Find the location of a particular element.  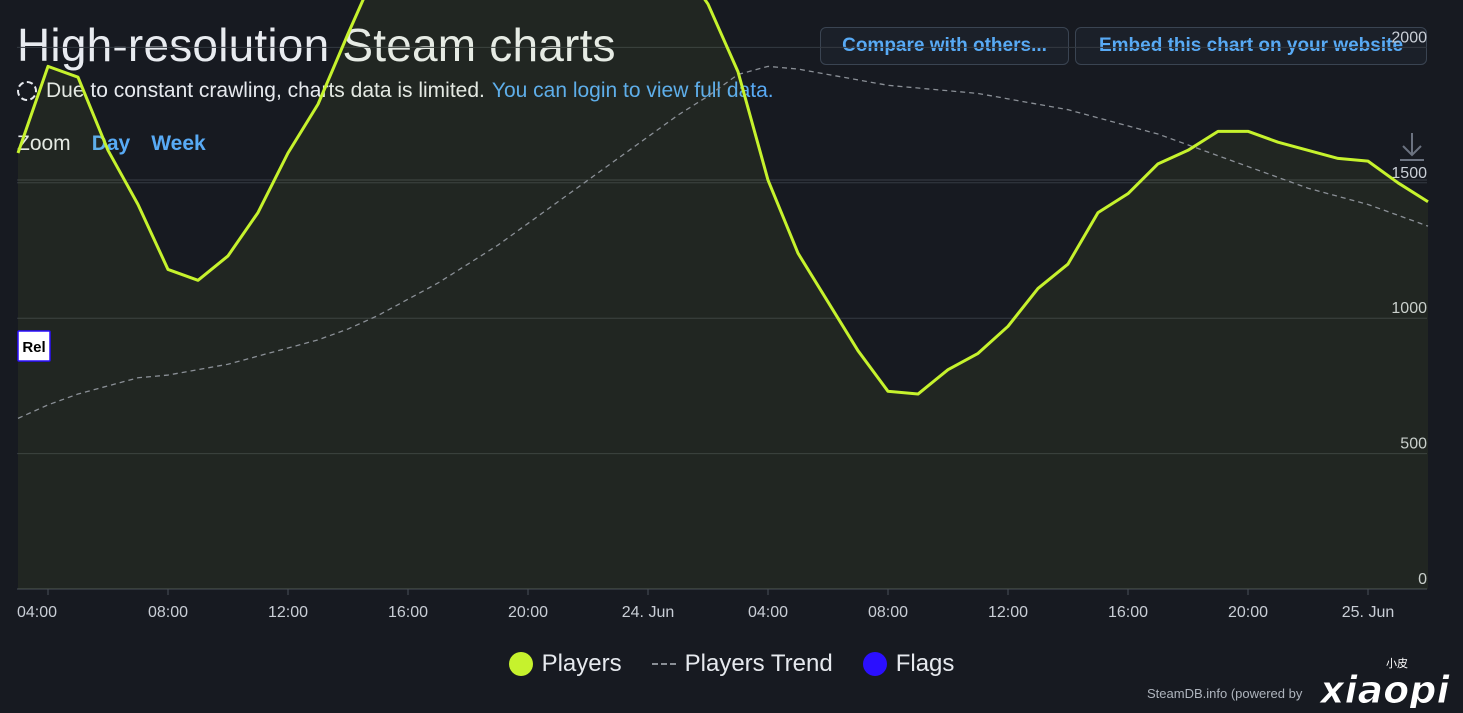

y-tick-label: 500 is located at coordinates (1413, 444).